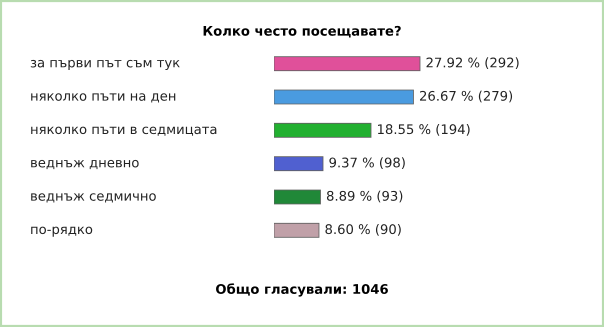 This screenshot has height=327, width=604. I want to click on data-label: 18.55 % (194), so click(424, 130).